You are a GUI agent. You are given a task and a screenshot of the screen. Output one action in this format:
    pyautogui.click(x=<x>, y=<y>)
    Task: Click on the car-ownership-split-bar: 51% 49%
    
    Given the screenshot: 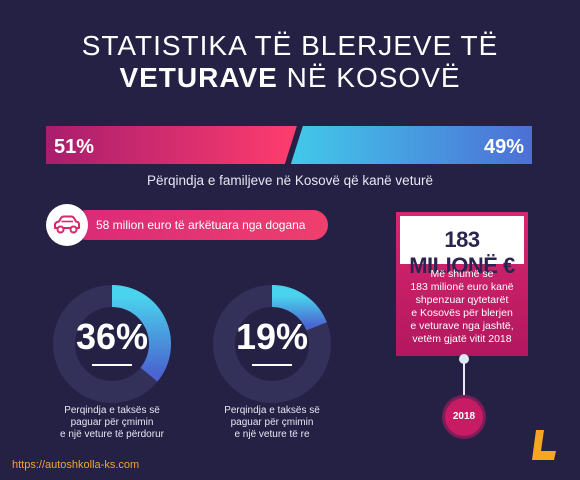 What is the action you would take?
    pyautogui.click(x=289, y=145)
    